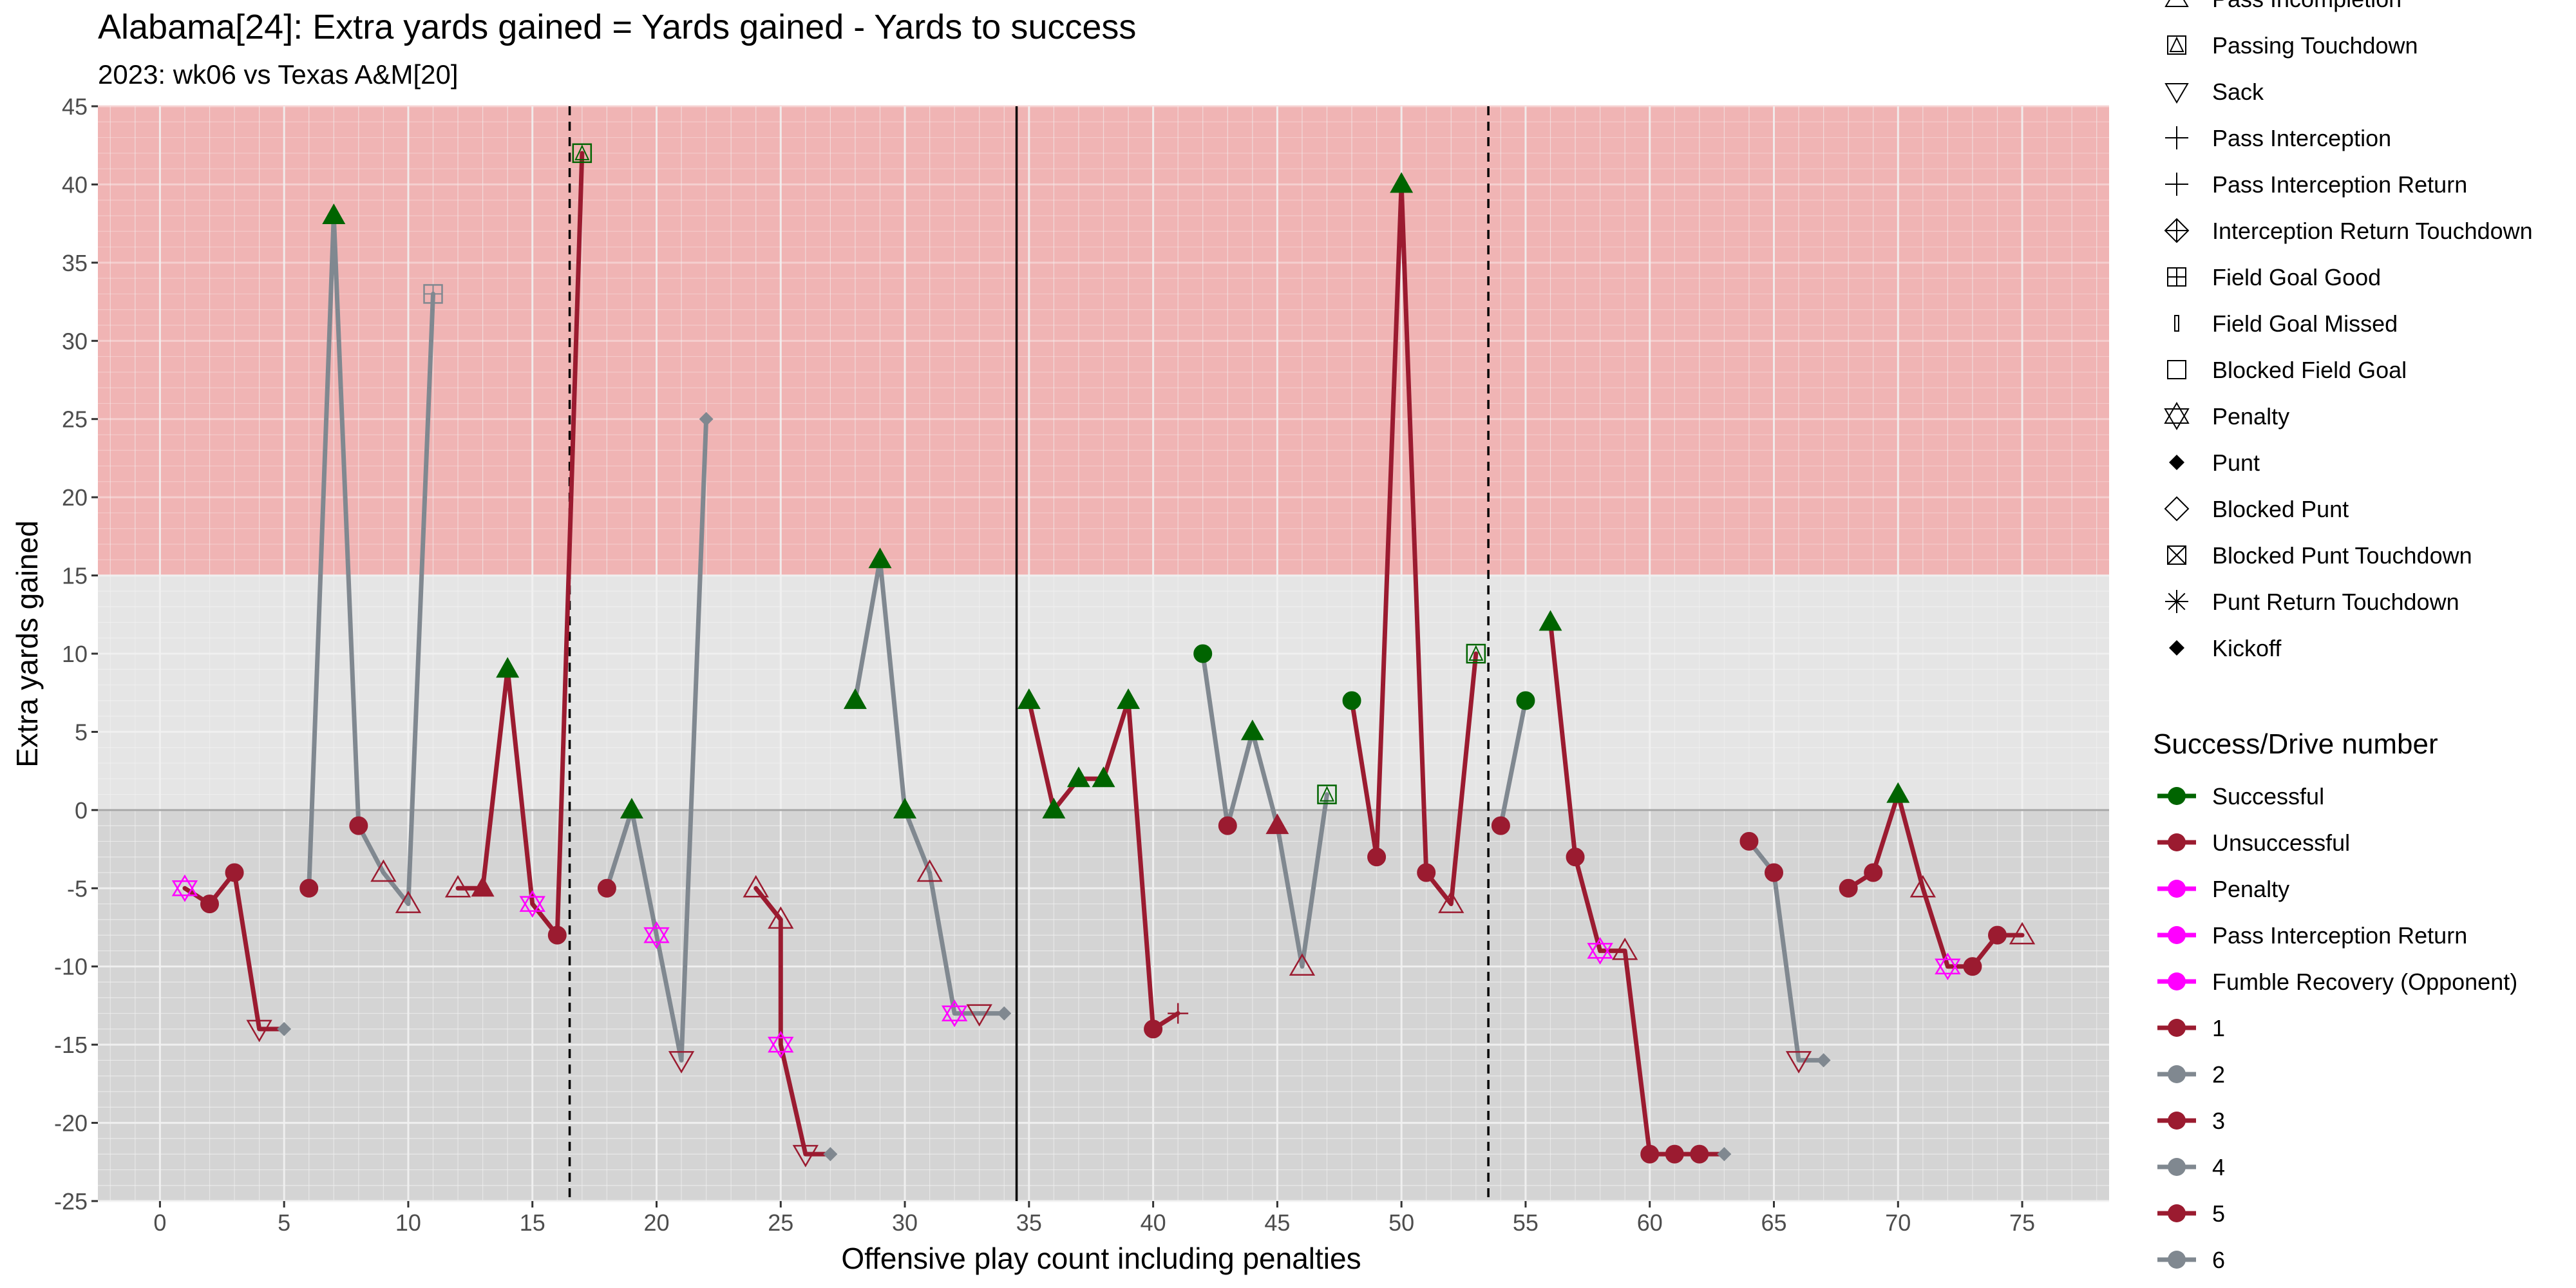  What do you see at coordinates (2218, 1167) in the screenshot?
I see `legend-item-label: 4` at bounding box center [2218, 1167].